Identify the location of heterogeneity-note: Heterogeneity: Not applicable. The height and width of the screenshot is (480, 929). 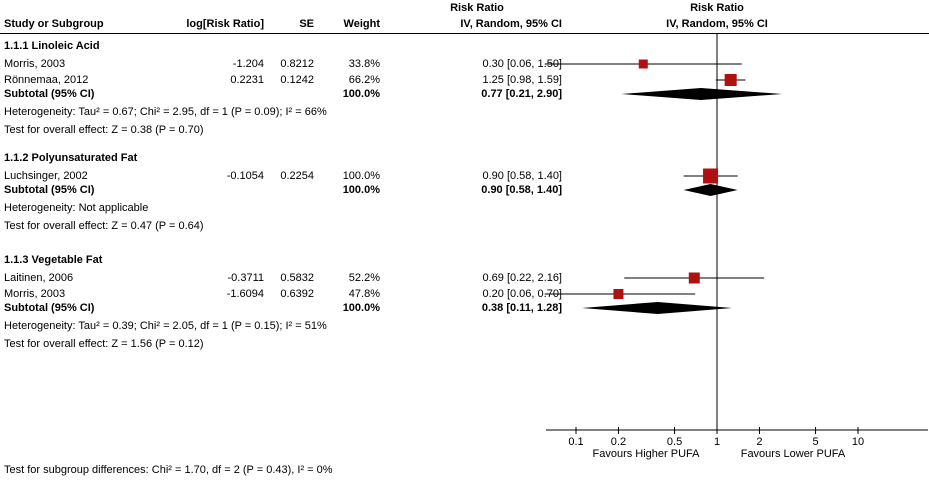
(464, 209).